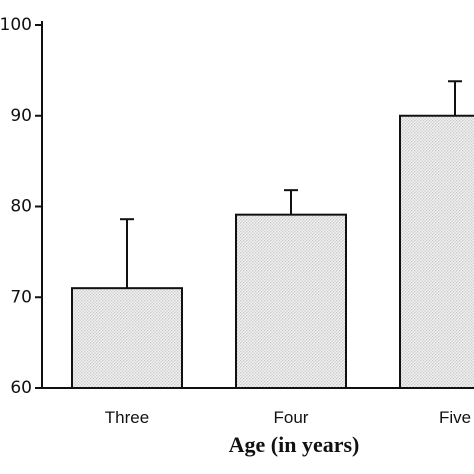 The width and height of the screenshot is (474, 474). What do you see at coordinates (21, 297) in the screenshot?
I see `y-tick-label: 70` at bounding box center [21, 297].